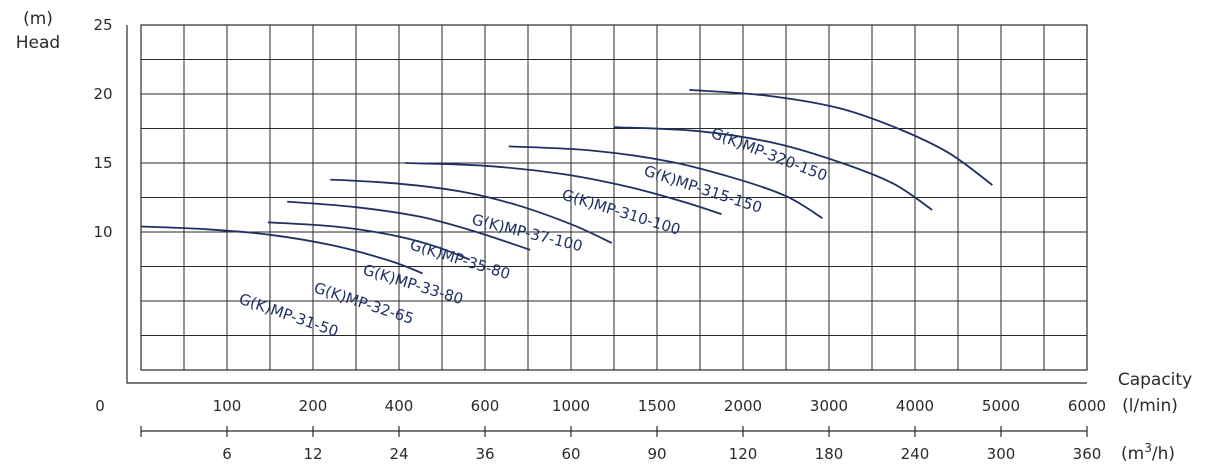 This screenshot has width=1206, height=466. What do you see at coordinates (1155, 380) in the screenshot?
I see `x-axis-title: Capacity` at bounding box center [1155, 380].